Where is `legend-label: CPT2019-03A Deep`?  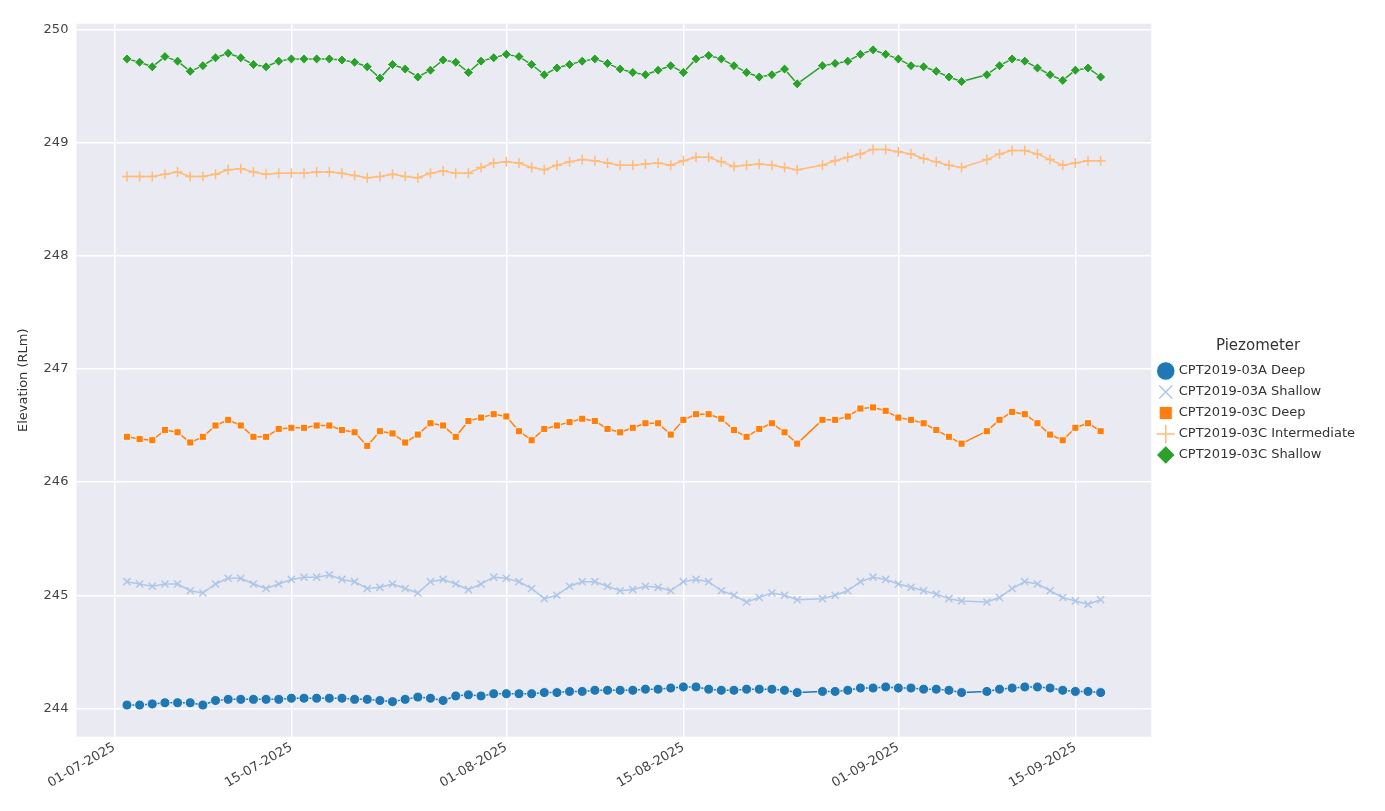
legend-label: CPT2019-03A Deep is located at coordinates (1242, 370).